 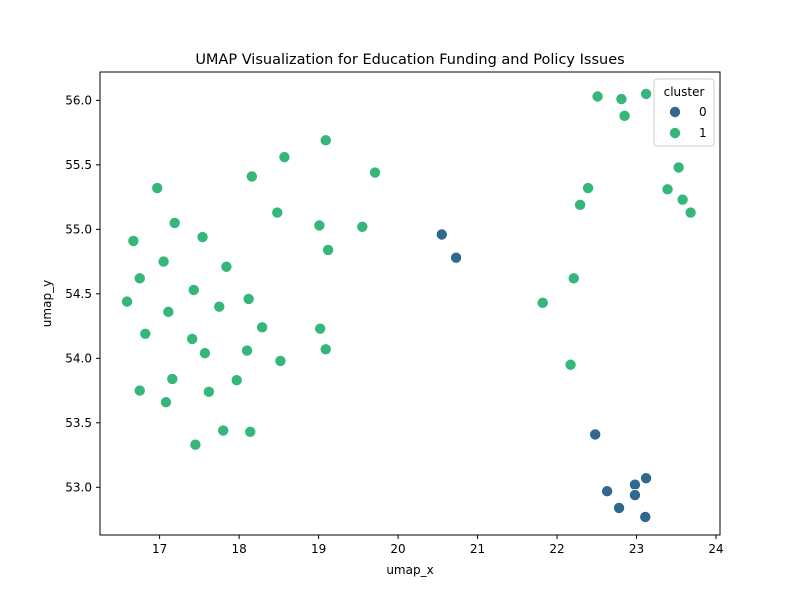 What do you see at coordinates (636, 549) in the screenshot?
I see `x-tick-label: 23` at bounding box center [636, 549].